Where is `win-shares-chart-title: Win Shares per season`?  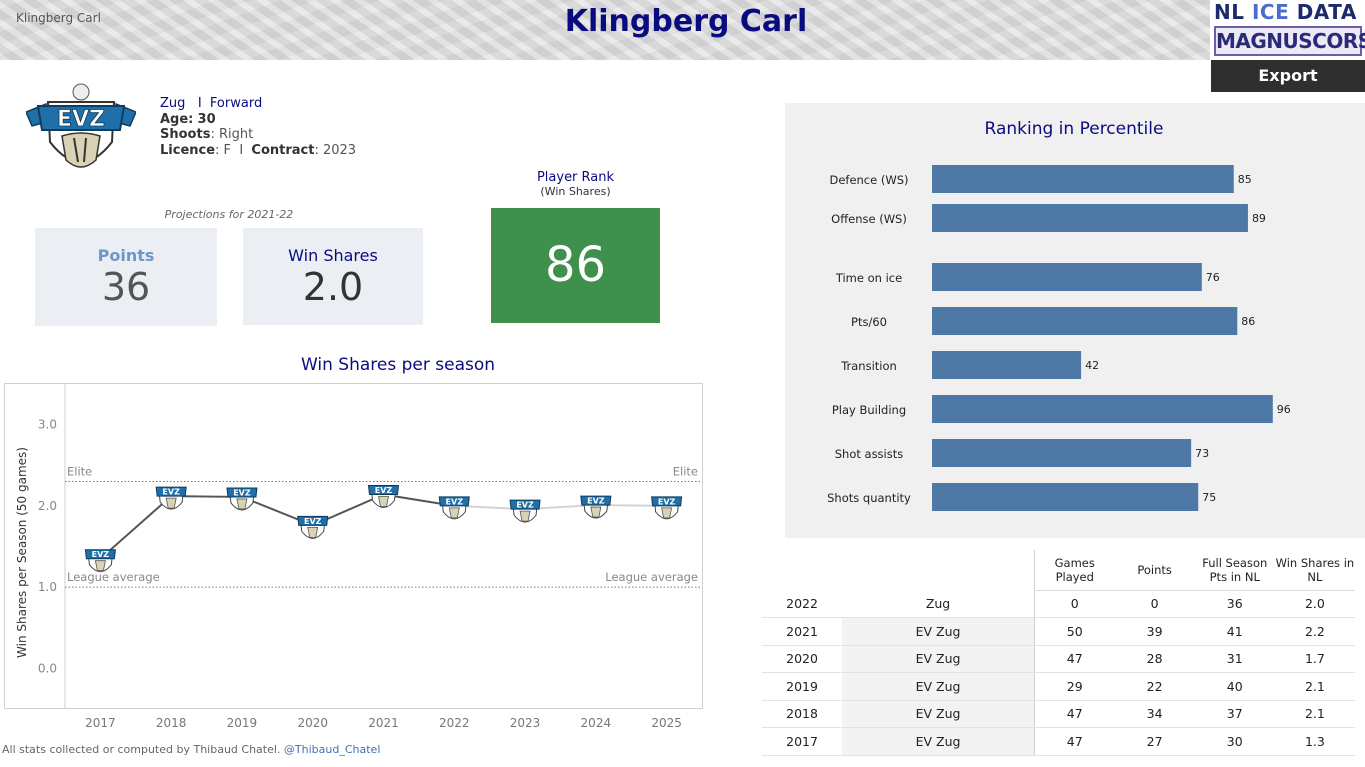 win-shares-chart-title: Win Shares per season is located at coordinates (398, 365).